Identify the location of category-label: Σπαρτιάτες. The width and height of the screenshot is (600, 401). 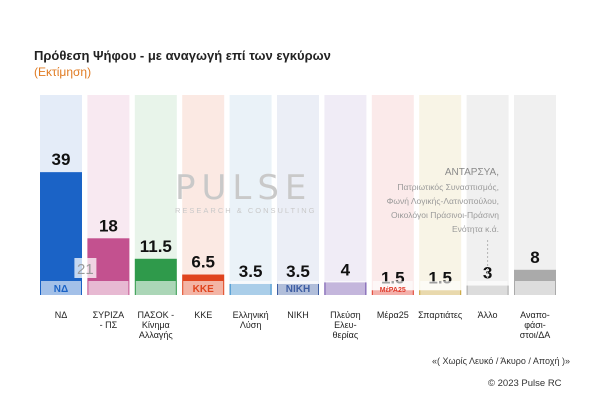
(440, 315).